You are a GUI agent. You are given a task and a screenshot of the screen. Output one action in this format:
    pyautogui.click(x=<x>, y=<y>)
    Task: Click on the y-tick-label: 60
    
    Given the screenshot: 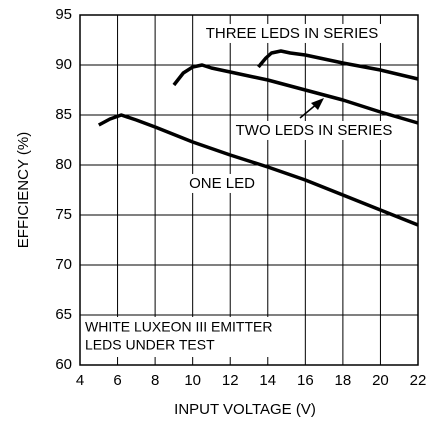 What is the action you would take?
    pyautogui.click(x=63, y=364)
    